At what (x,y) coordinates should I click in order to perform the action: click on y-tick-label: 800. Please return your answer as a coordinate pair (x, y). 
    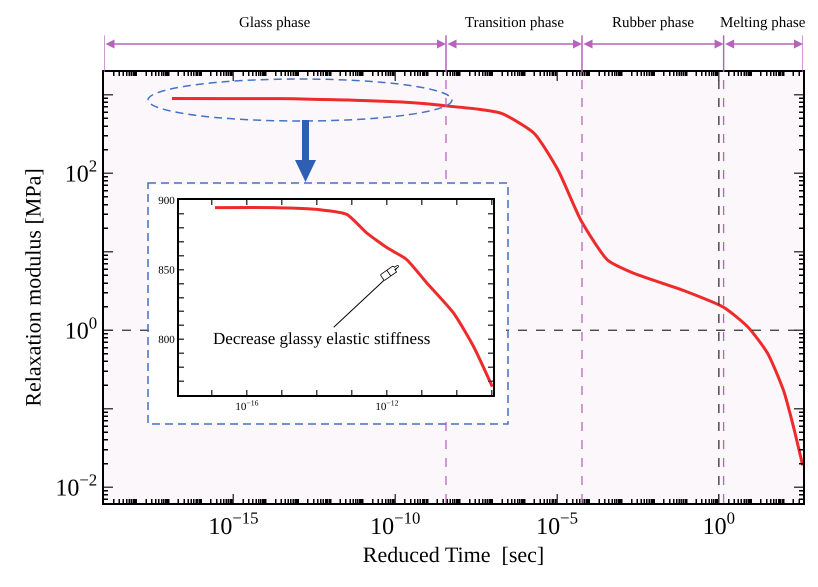
    Looking at the image, I should click on (167, 340).